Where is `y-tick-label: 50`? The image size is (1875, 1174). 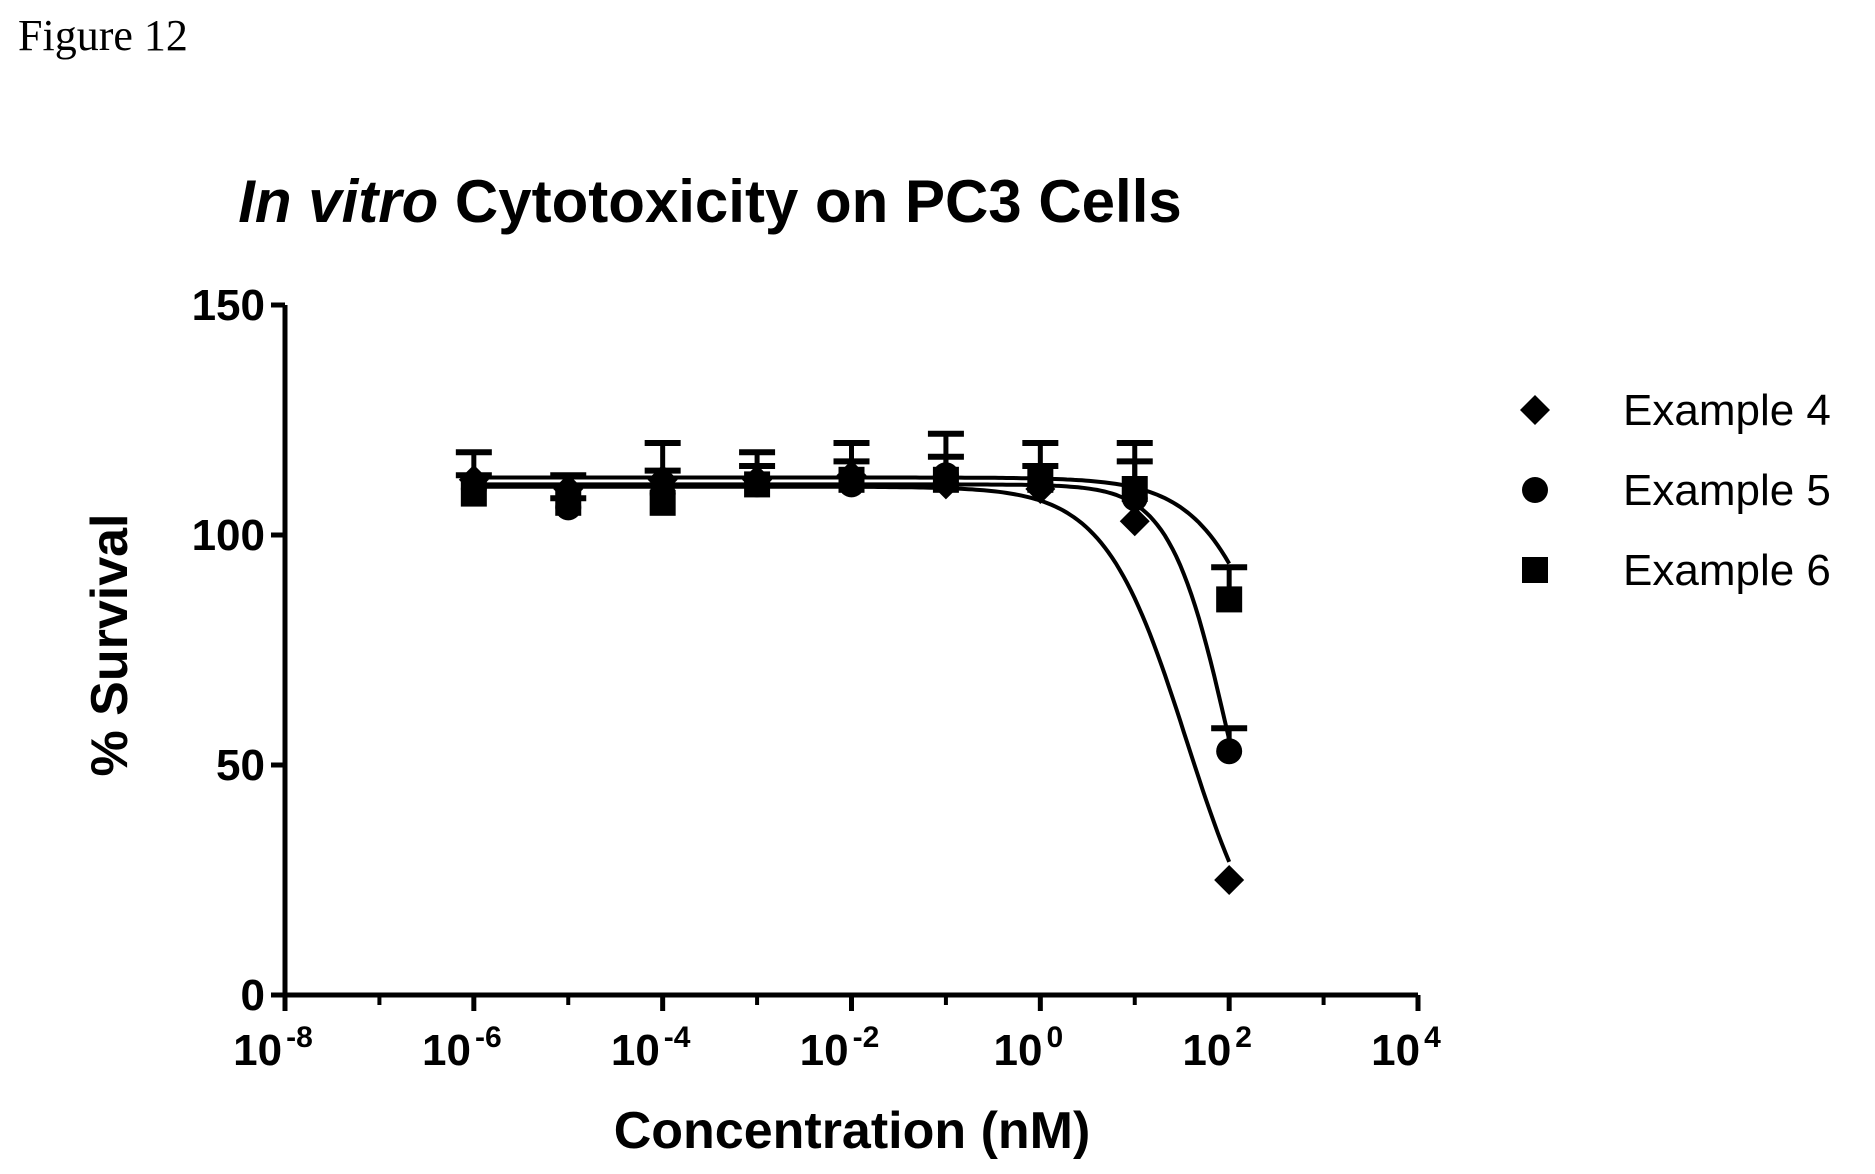 y-tick-label: 50 is located at coordinates (240, 765).